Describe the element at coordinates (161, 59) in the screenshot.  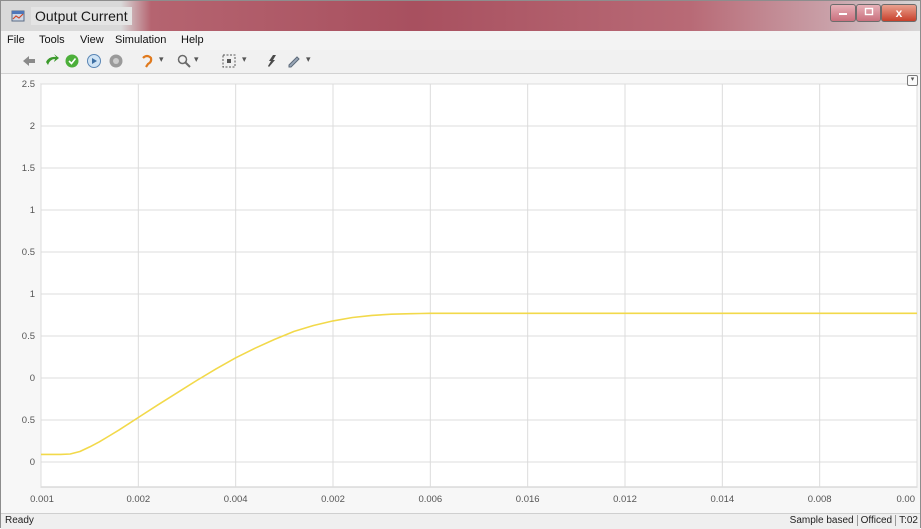
I see `undo-dropdown-icon: ▾` at that location.